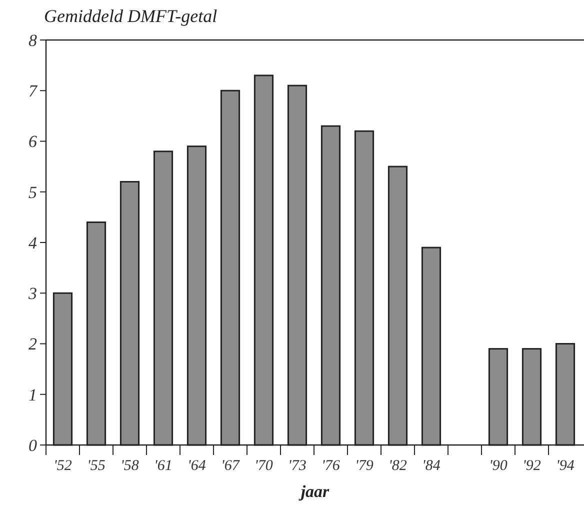  What do you see at coordinates (96, 466) in the screenshot?
I see `x-tick-label: '55` at bounding box center [96, 466].